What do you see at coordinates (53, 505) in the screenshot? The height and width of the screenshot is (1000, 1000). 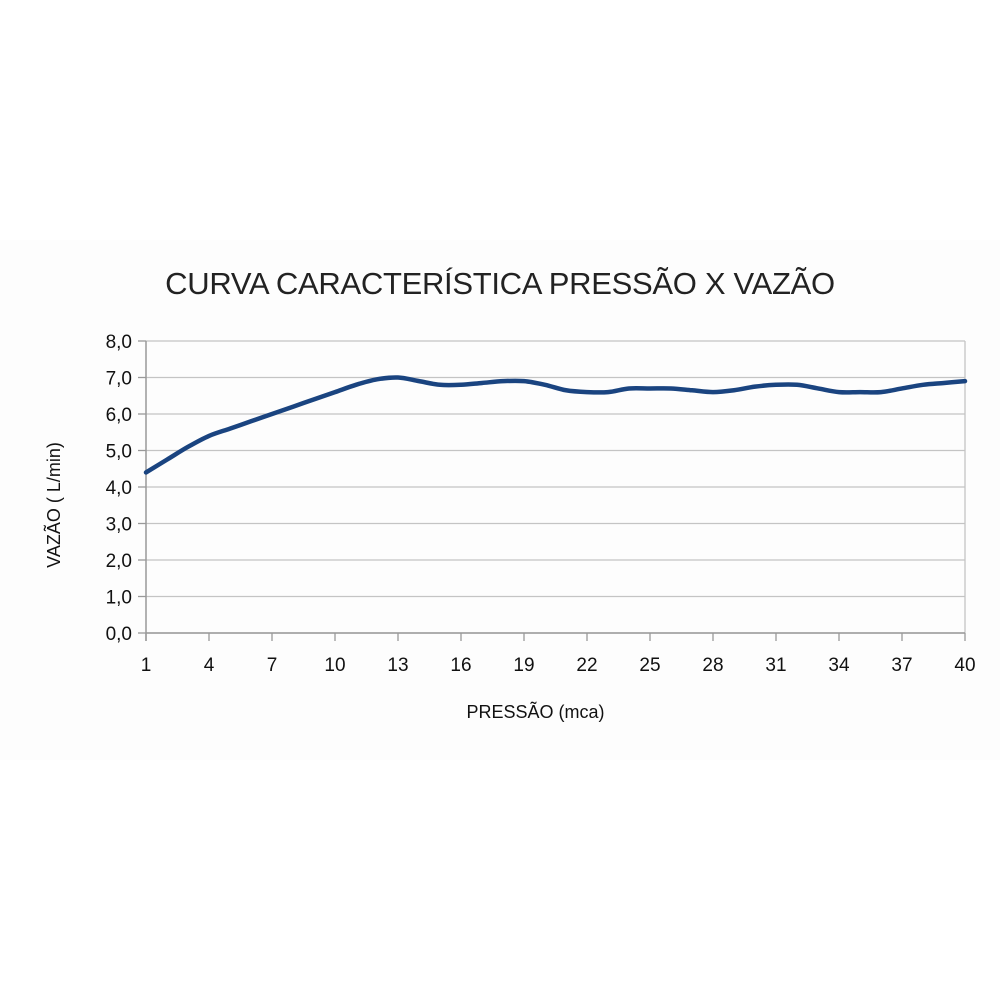 I see `y-axis-title: VAZÃO ( L/min)` at bounding box center [53, 505].